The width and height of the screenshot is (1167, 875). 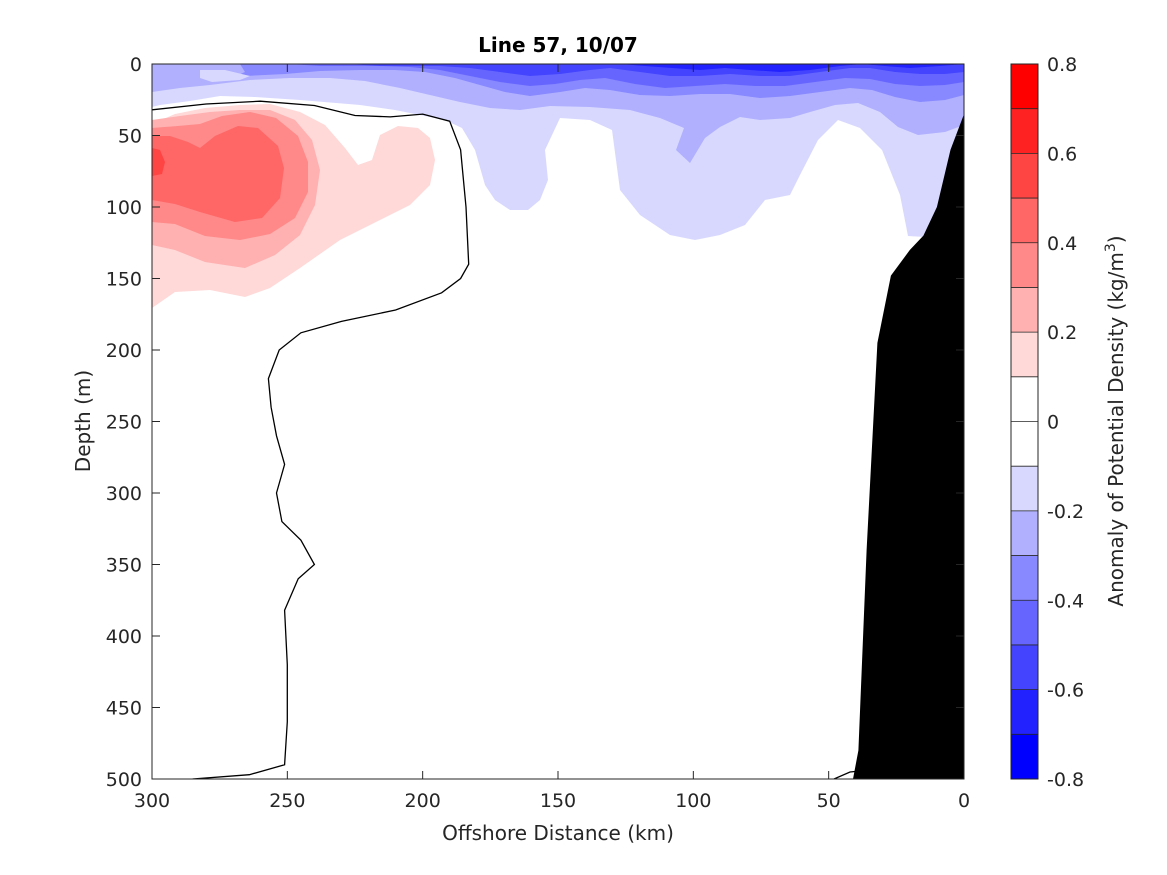 I want to click on colorbar-tick-label: -0.2, so click(x=1065, y=512).